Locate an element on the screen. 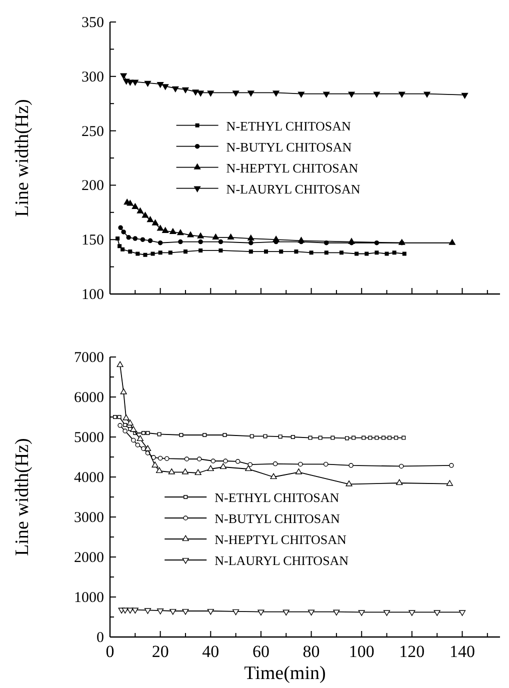 The width and height of the screenshot is (509, 688). y-tick-label: 7000 is located at coordinates (89, 358).